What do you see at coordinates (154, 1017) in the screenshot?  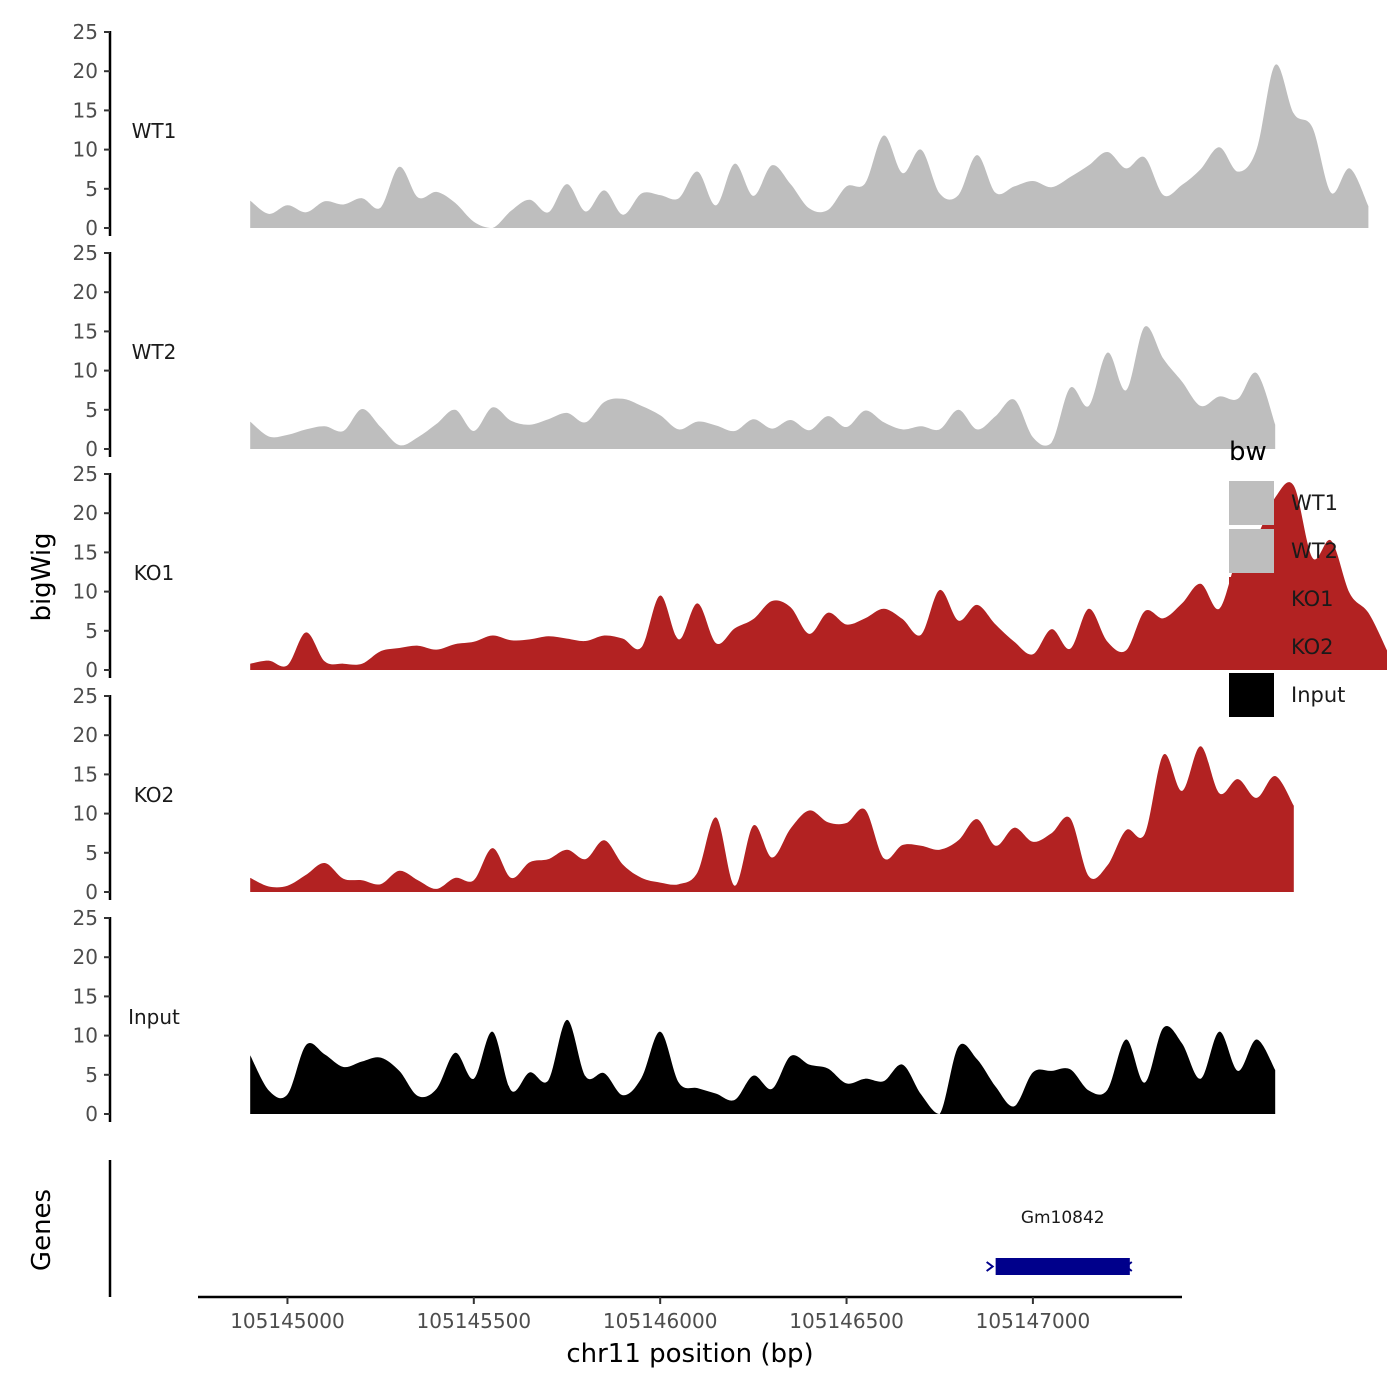 I see `track-label: Input` at bounding box center [154, 1017].